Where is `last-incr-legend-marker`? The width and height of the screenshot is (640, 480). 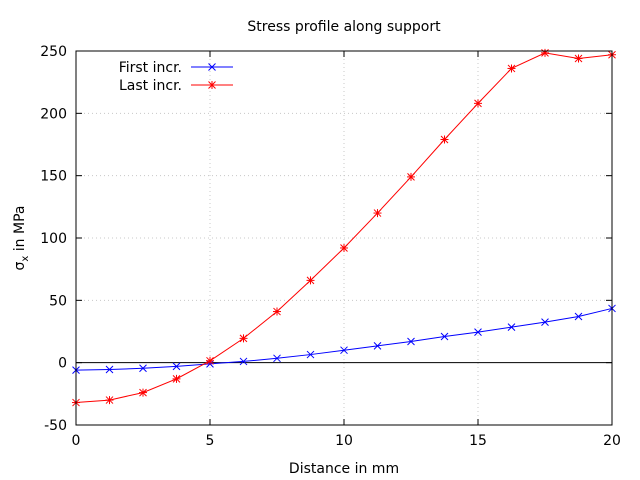 last-incr-legend-marker is located at coordinates (212, 85).